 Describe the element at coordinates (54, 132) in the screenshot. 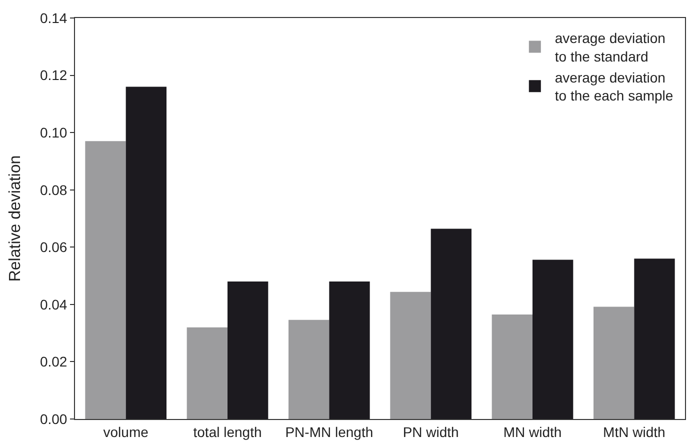

I see `y-tick-label: 0.10` at that location.